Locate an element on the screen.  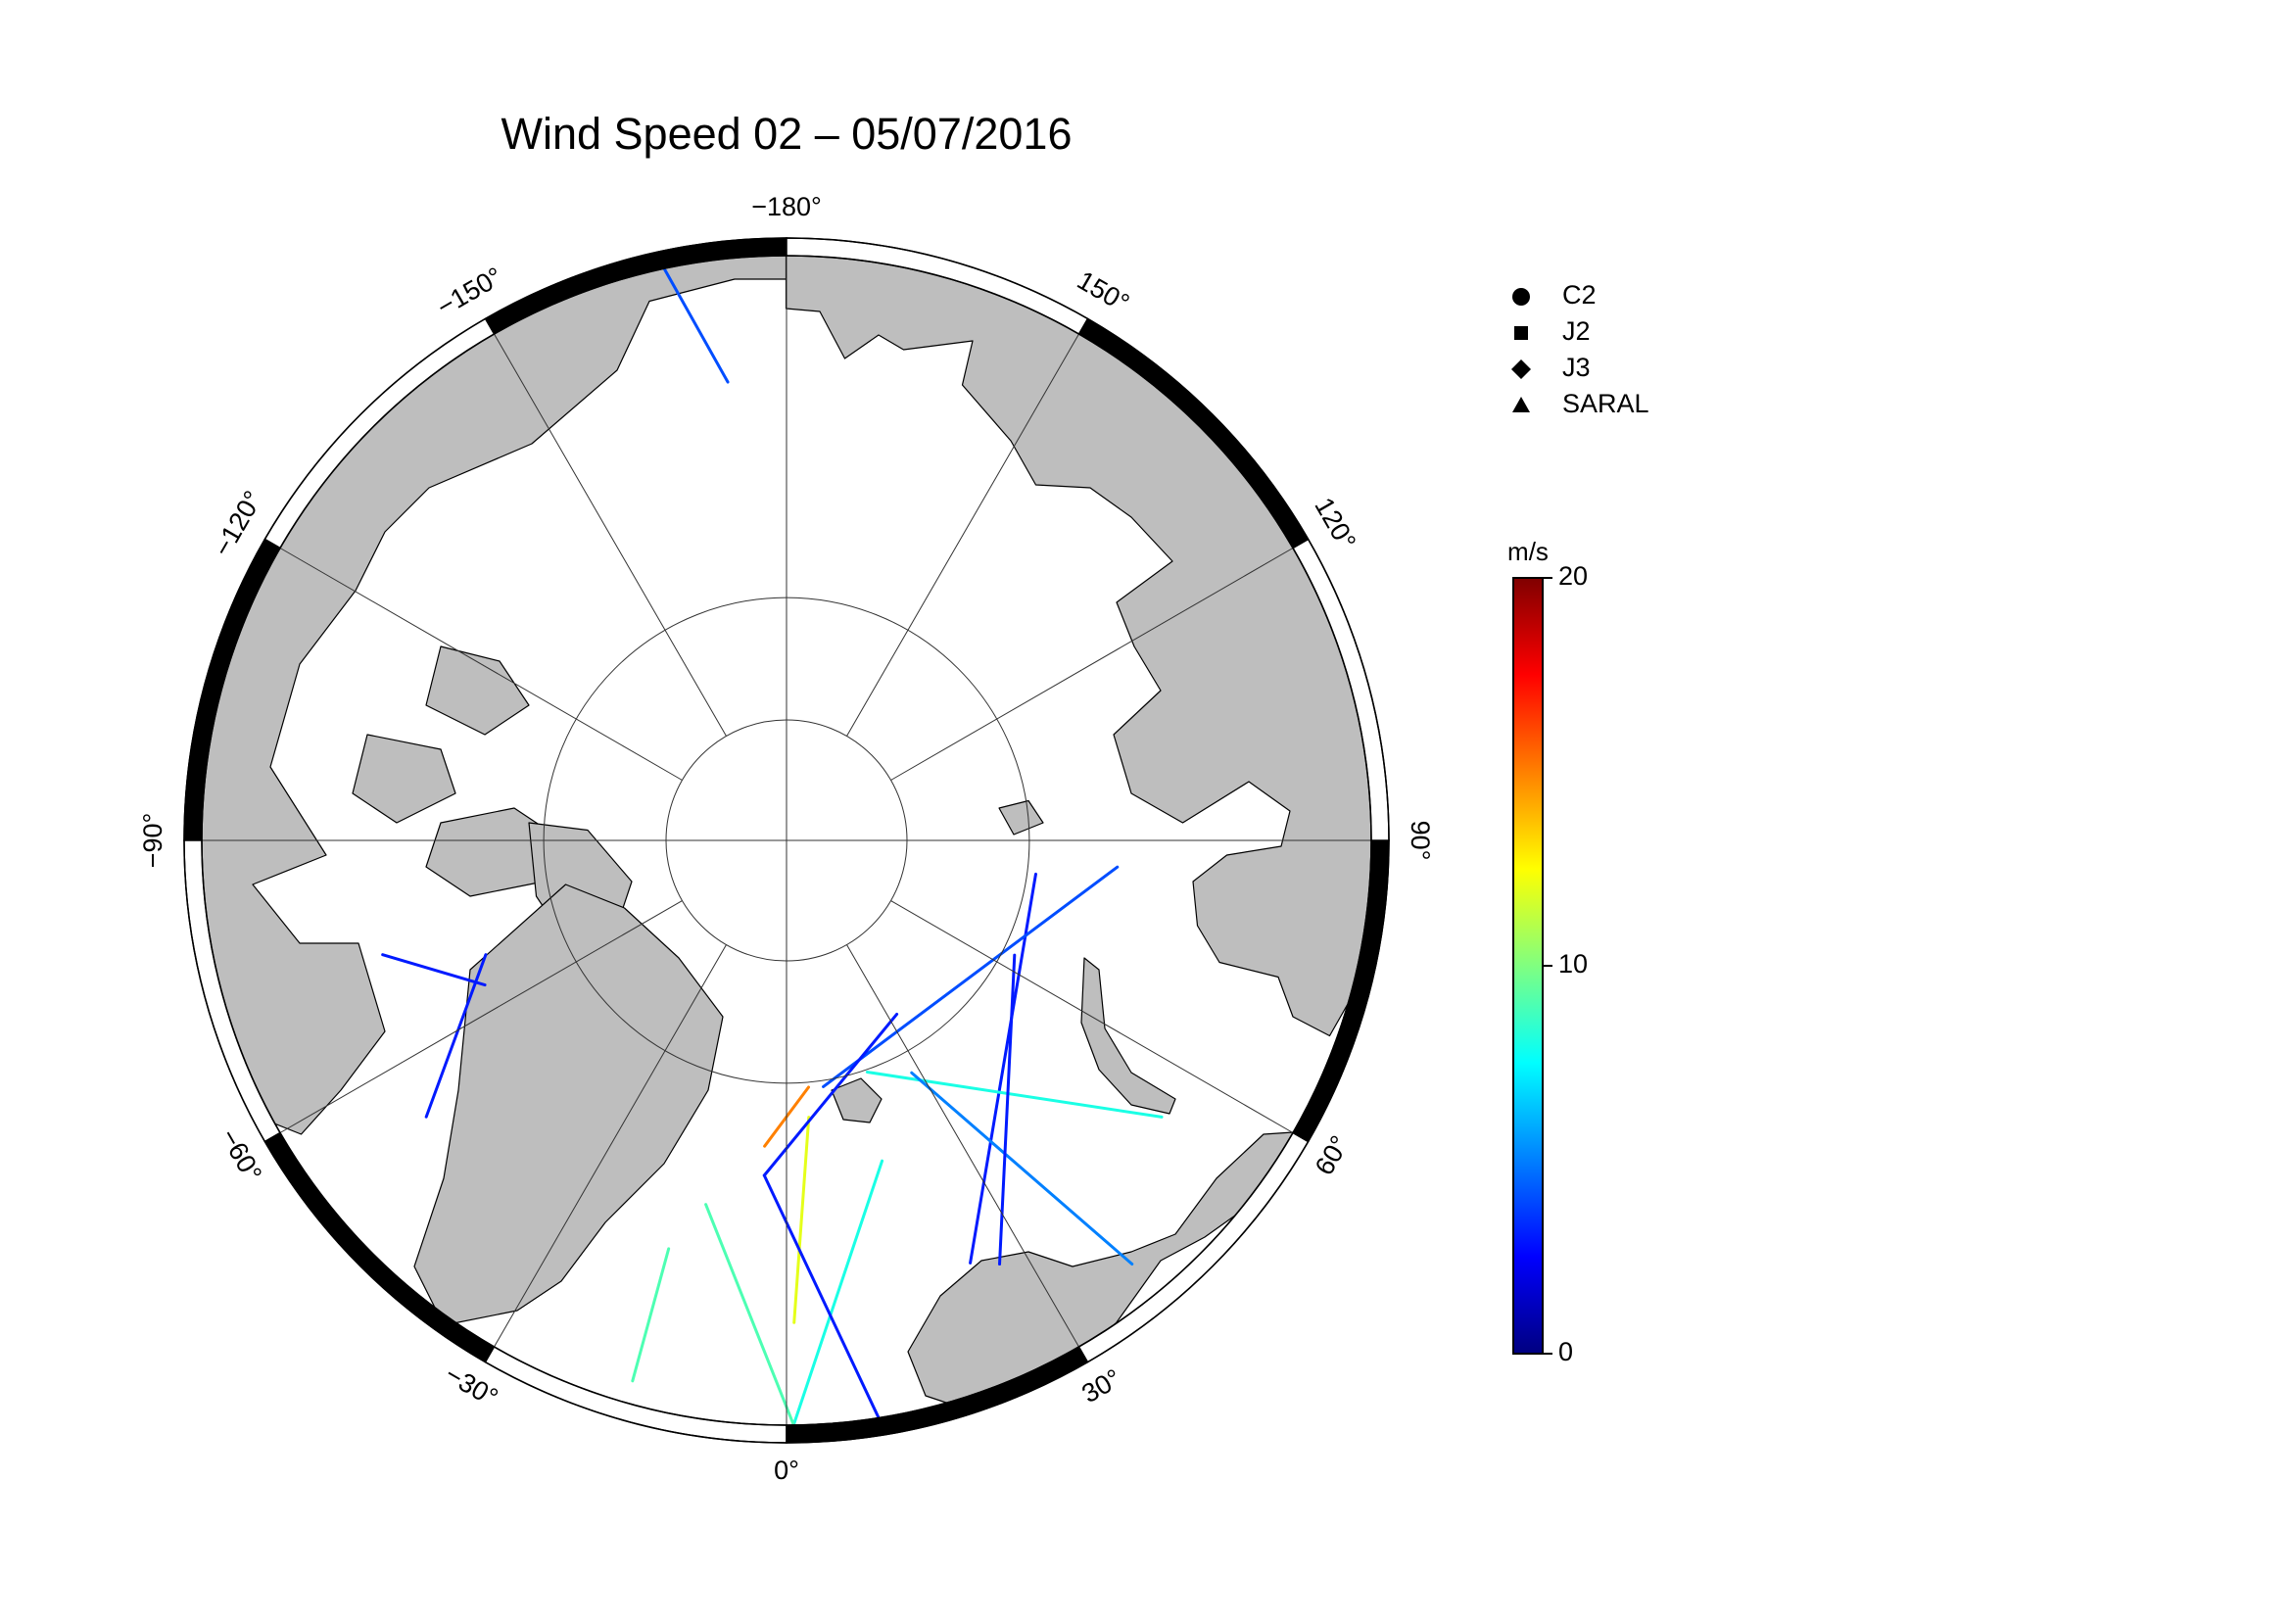
colorbar-label: m/s is located at coordinates (1528, 551).